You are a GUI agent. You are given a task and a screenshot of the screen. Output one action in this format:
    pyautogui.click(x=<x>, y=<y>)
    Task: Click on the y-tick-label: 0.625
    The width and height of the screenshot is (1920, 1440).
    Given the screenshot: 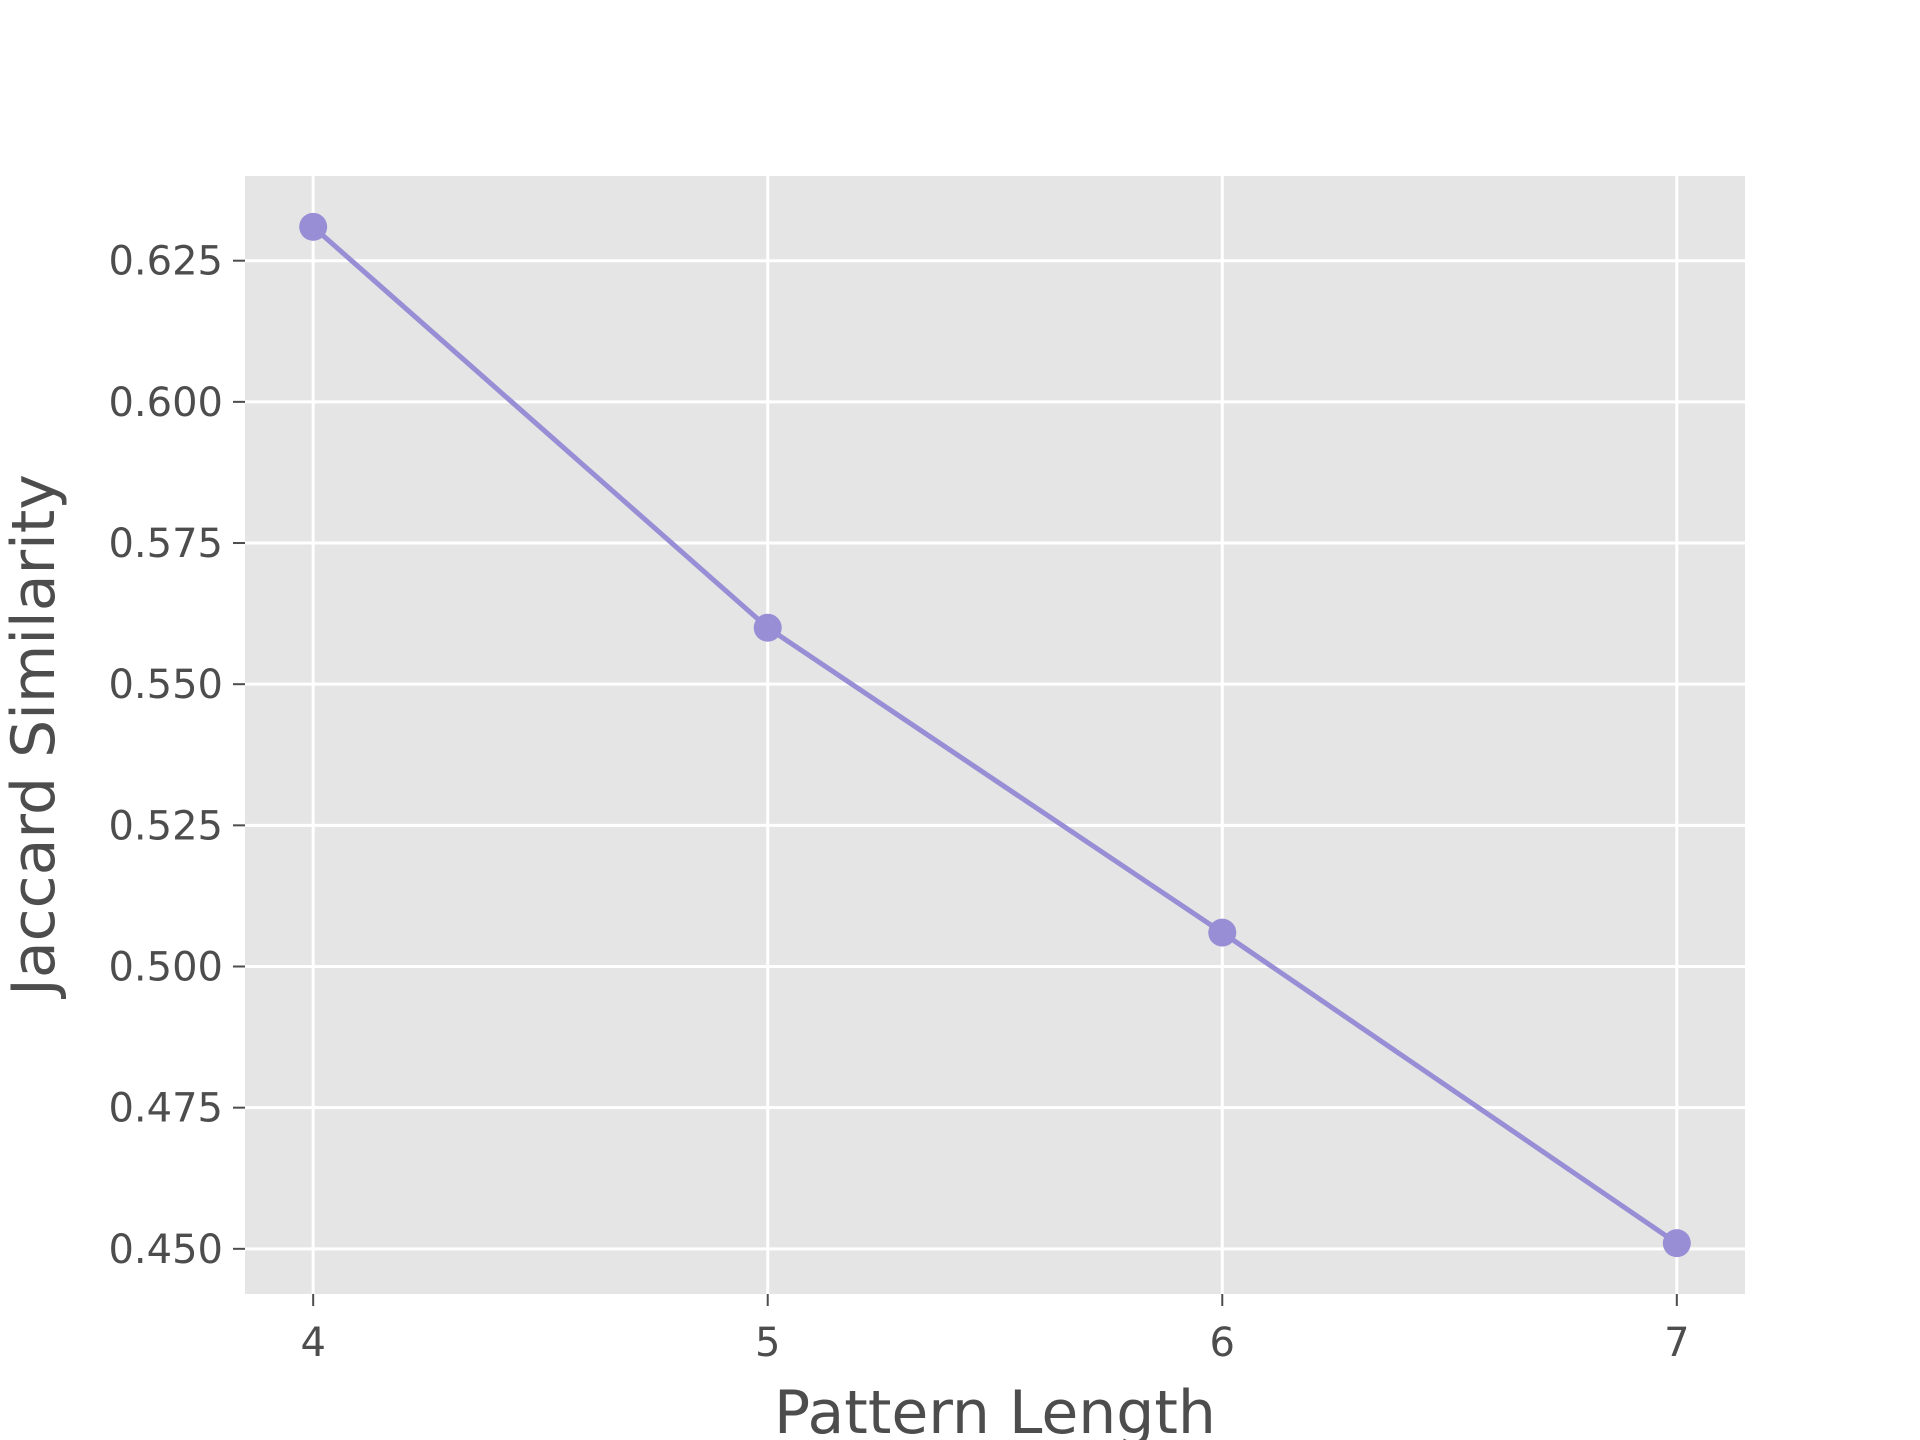 What is the action you would take?
    pyautogui.click(x=165, y=262)
    